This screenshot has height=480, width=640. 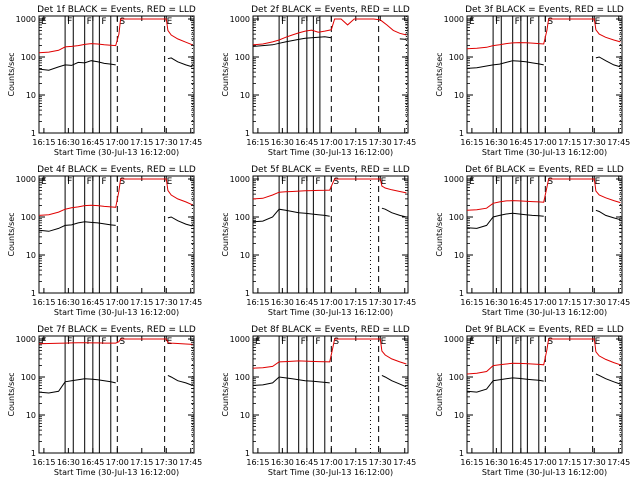 What do you see at coordinates (116, 330) in the screenshot?
I see `chart-title: Det 7f BLACK = Events, RED = LLD` at bounding box center [116, 330].